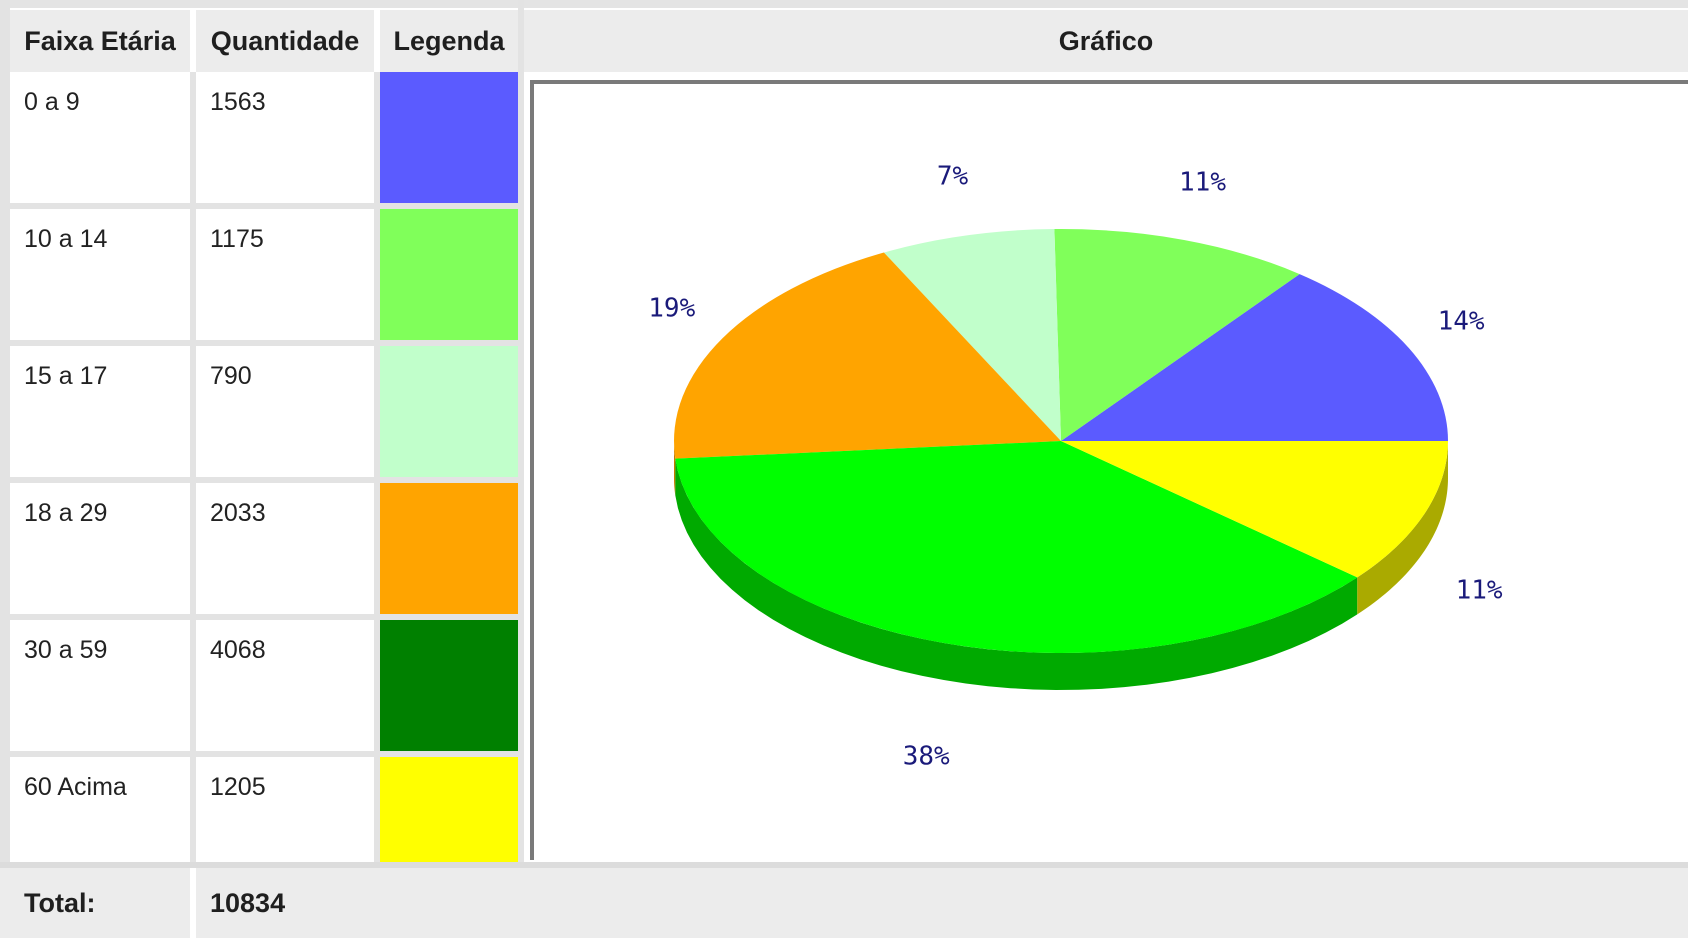 The height and width of the screenshot is (938, 1688). What do you see at coordinates (100, 685) in the screenshot?
I see `age-range-cell: 30 a 59` at bounding box center [100, 685].